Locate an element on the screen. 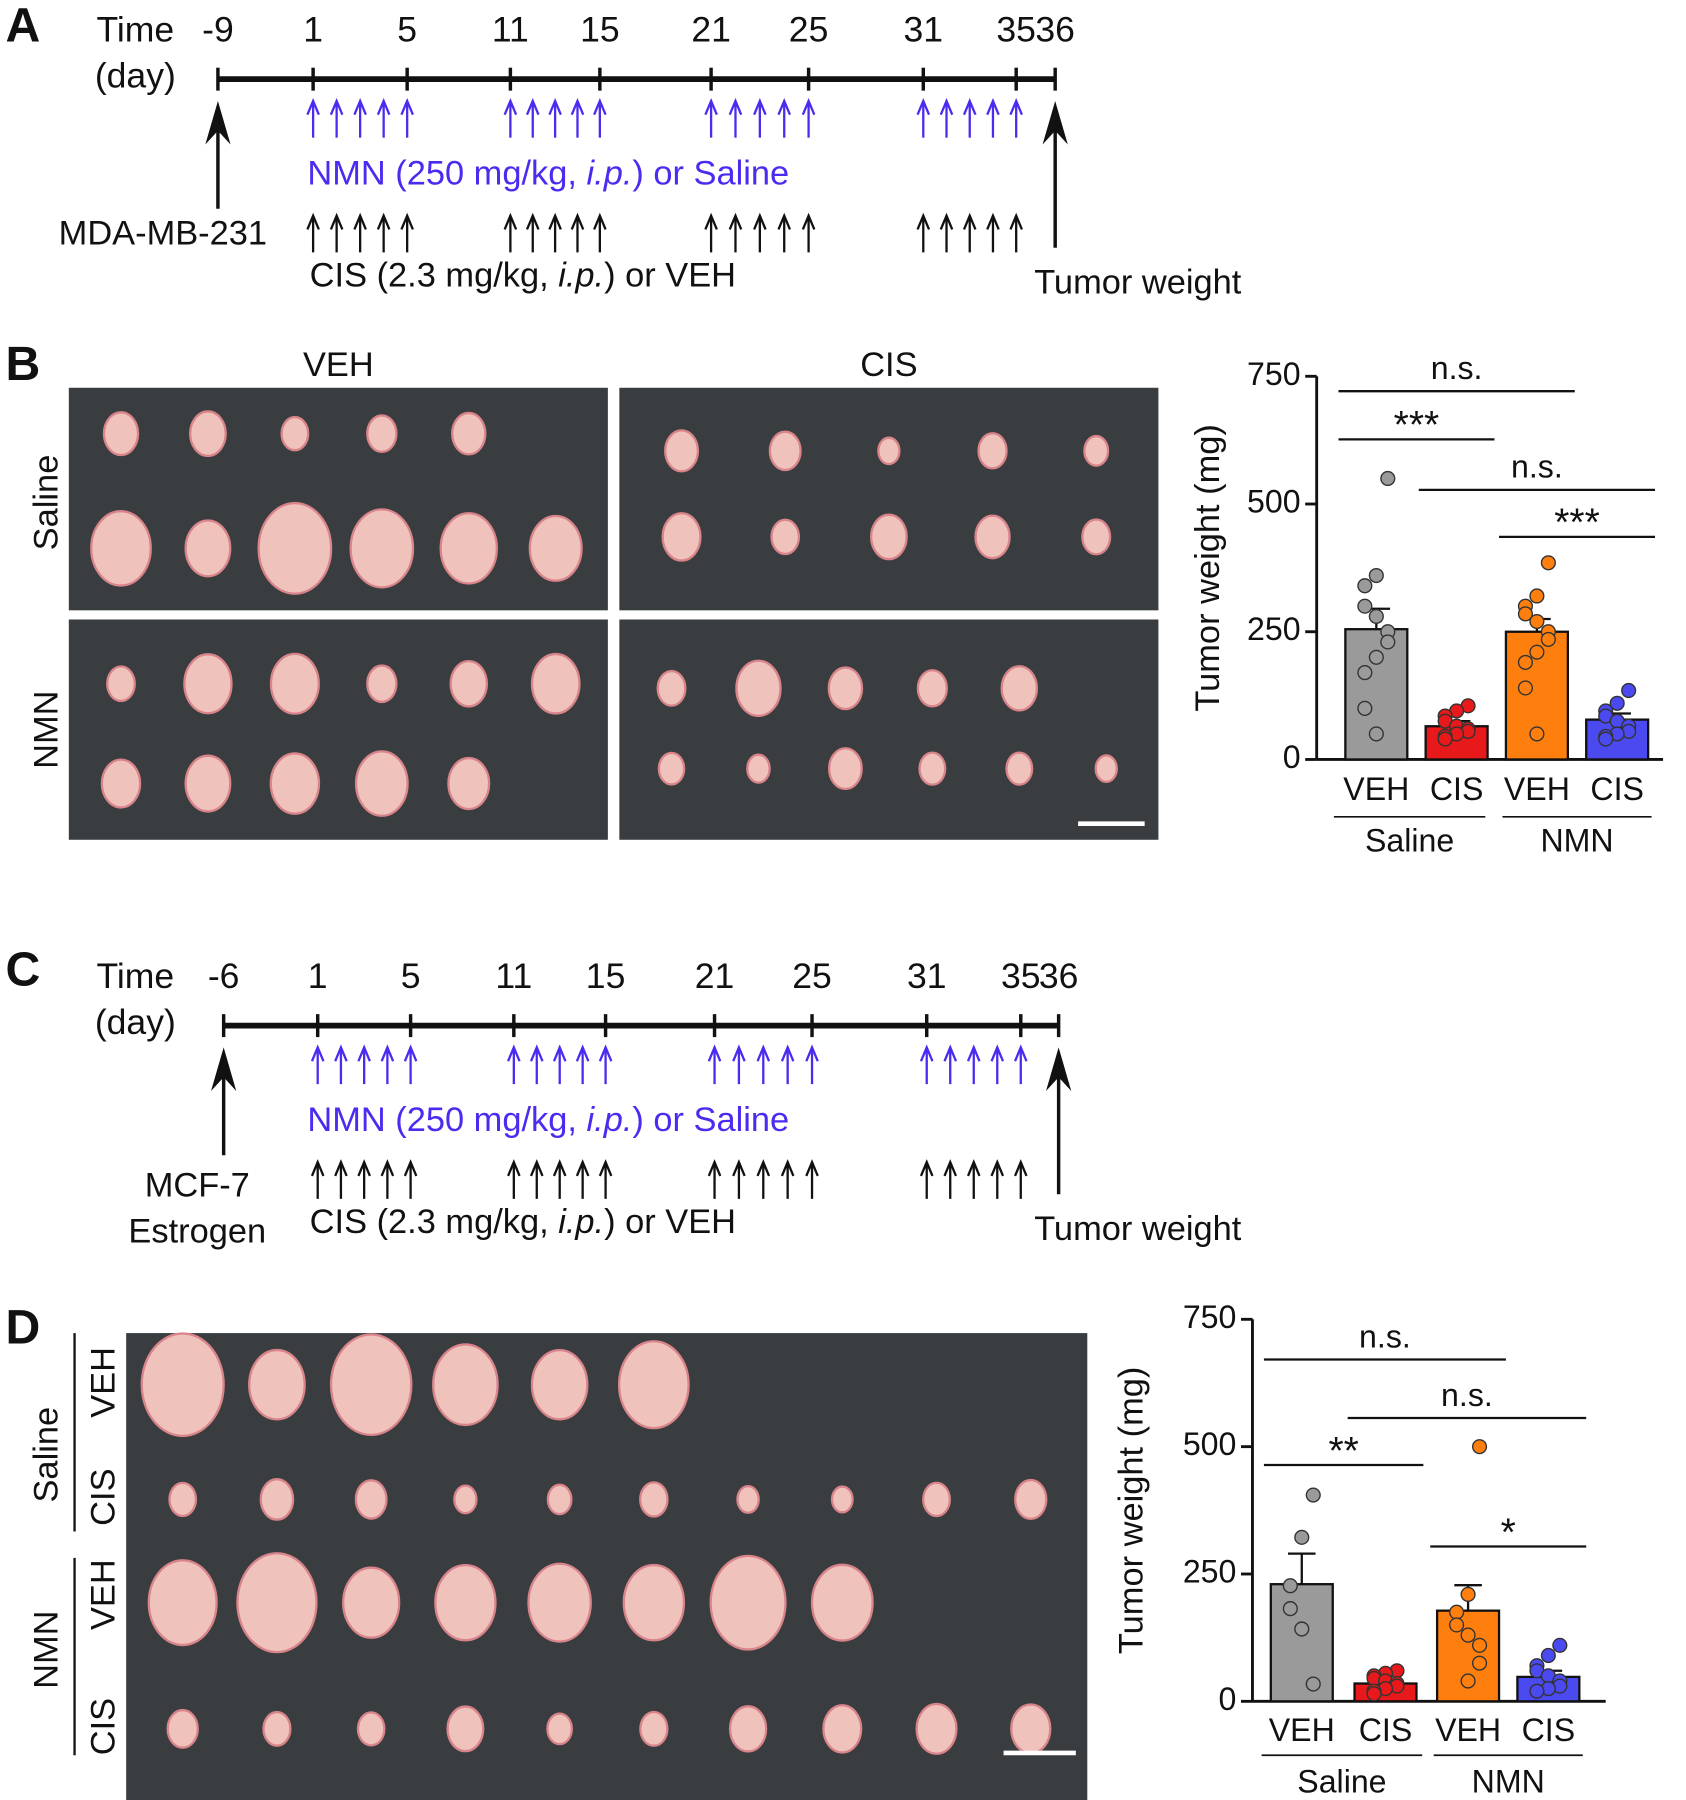 The width and height of the screenshot is (1686, 1800). panel-label: A is located at coordinates (23, 26).